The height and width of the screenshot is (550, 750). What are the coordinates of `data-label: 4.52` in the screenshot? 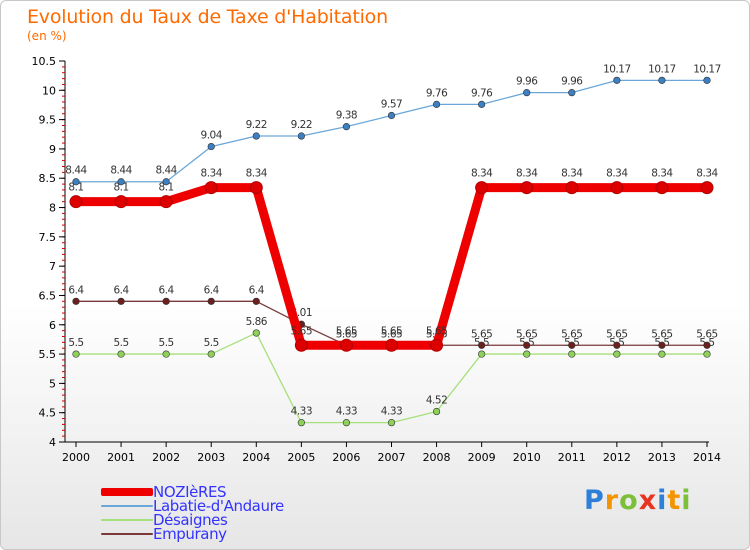 It's located at (436, 401).